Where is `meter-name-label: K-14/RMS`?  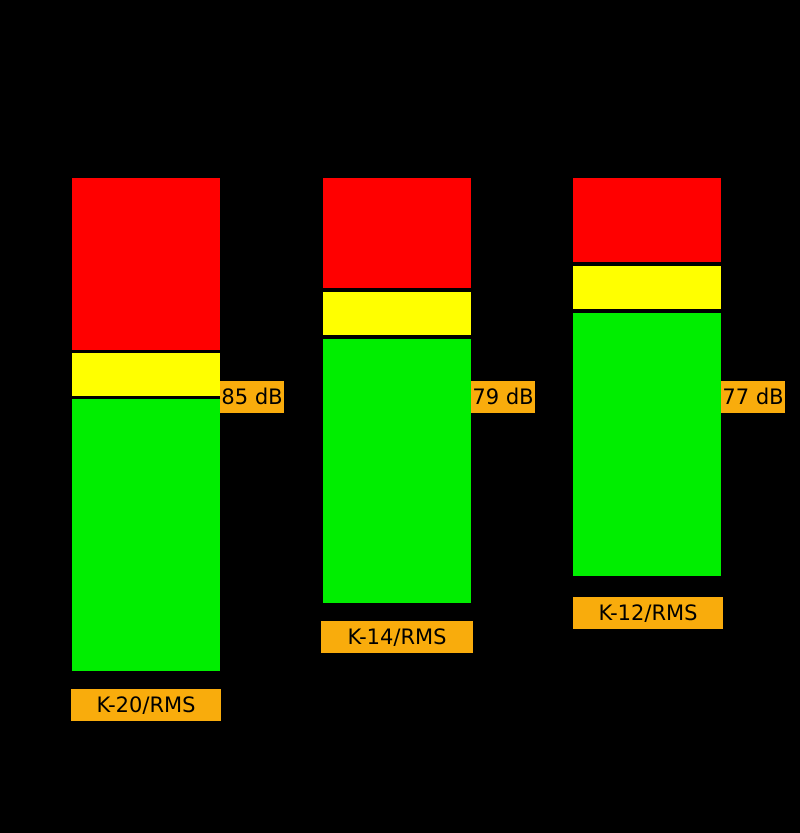
meter-name-label: K-14/RMS is located at coordinates (397, 637).